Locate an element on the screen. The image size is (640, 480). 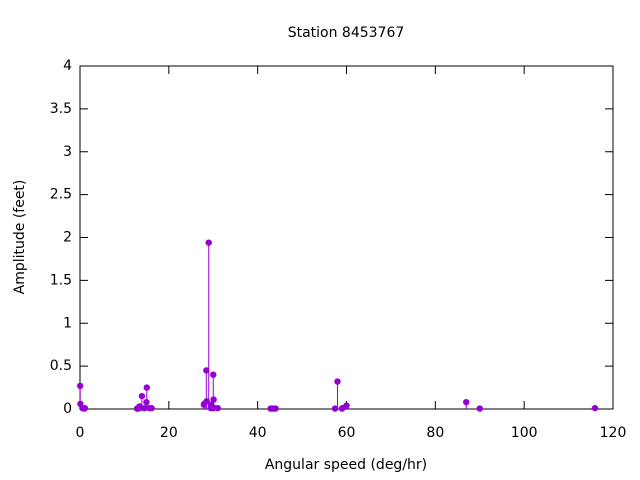
x-tick-label: 20 is located at coordinates (169, 433).